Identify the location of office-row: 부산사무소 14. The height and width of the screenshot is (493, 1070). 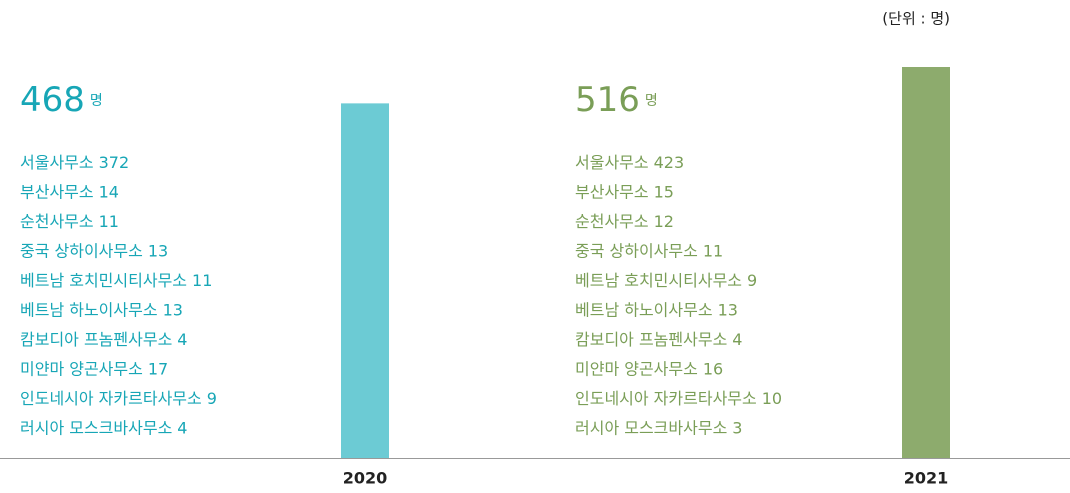
(69, 191).